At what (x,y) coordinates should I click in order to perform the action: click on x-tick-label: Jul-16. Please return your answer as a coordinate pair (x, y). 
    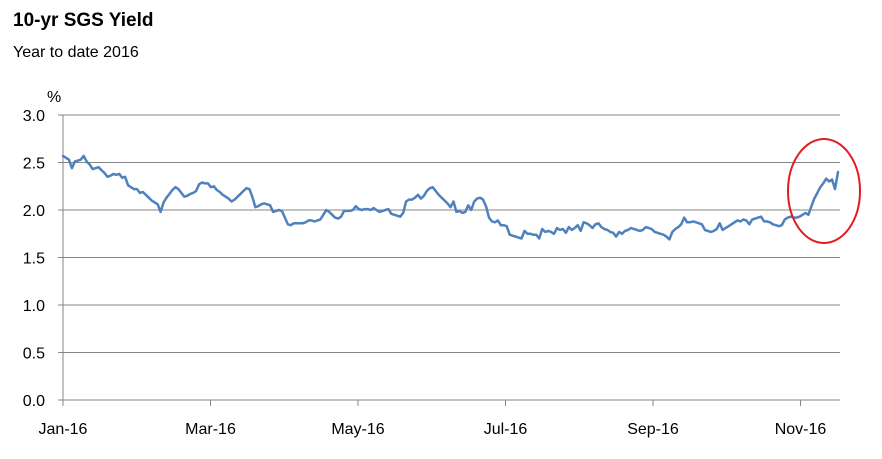
    Looking at the image, I should click on (506, 429).